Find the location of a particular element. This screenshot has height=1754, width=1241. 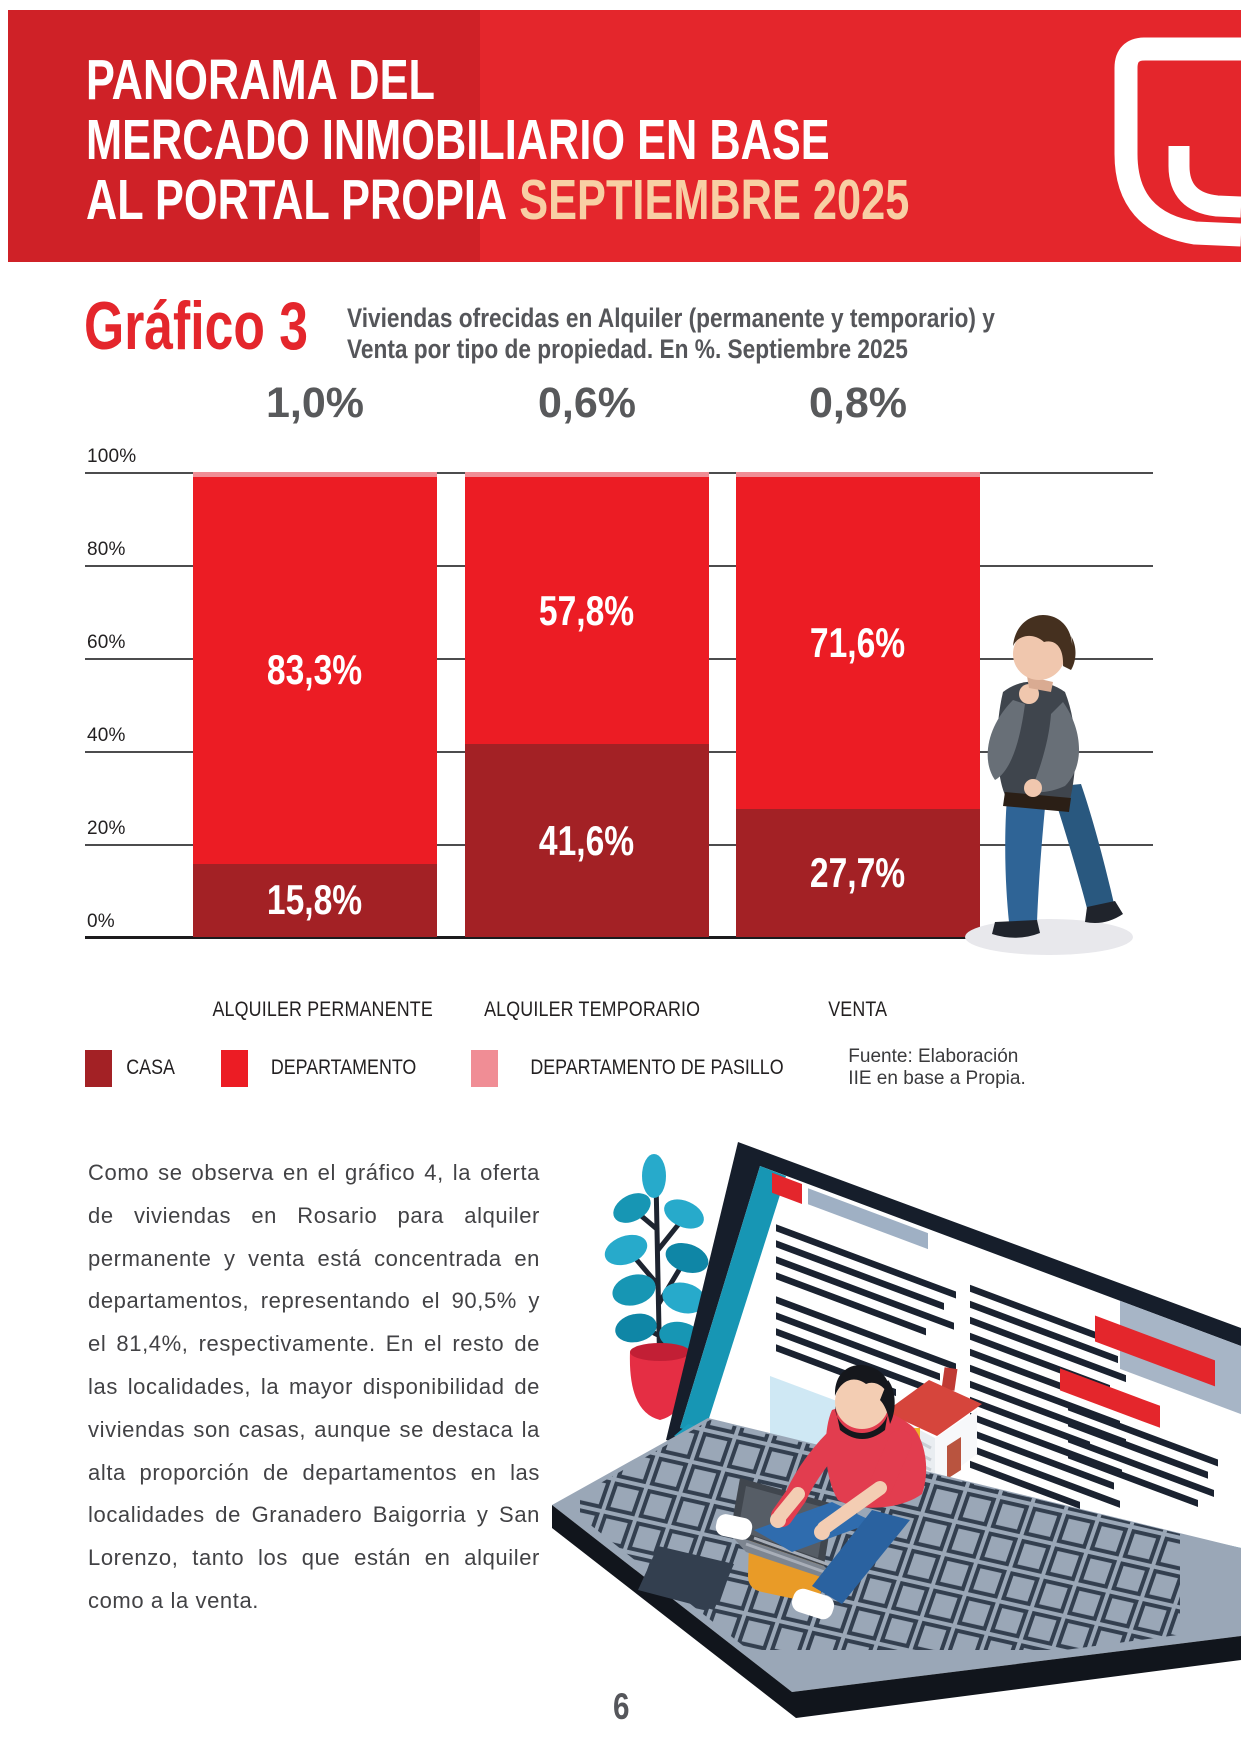

legend-swatch-departamento-de-pasillo is located at coordinates (485, 1068).